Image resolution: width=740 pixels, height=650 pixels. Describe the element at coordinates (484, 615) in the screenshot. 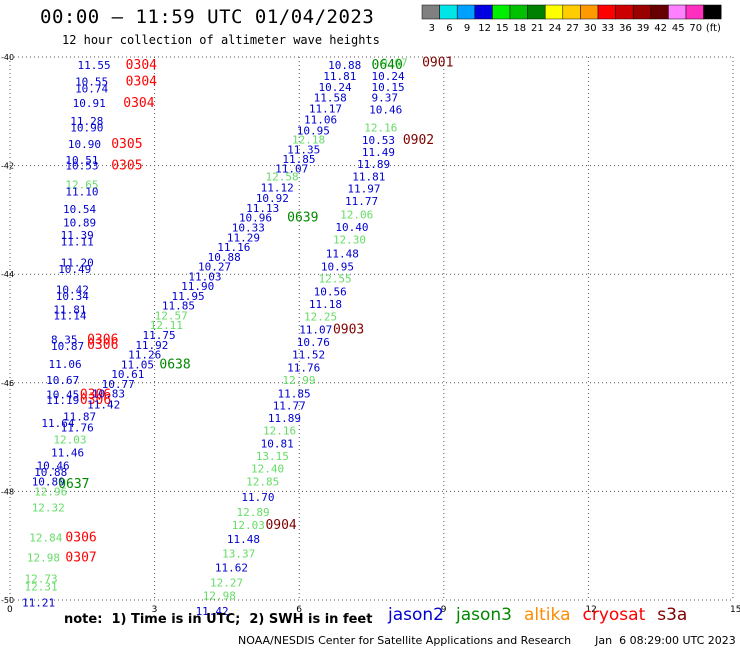

I see `legend-jason3: jason3` at that location.